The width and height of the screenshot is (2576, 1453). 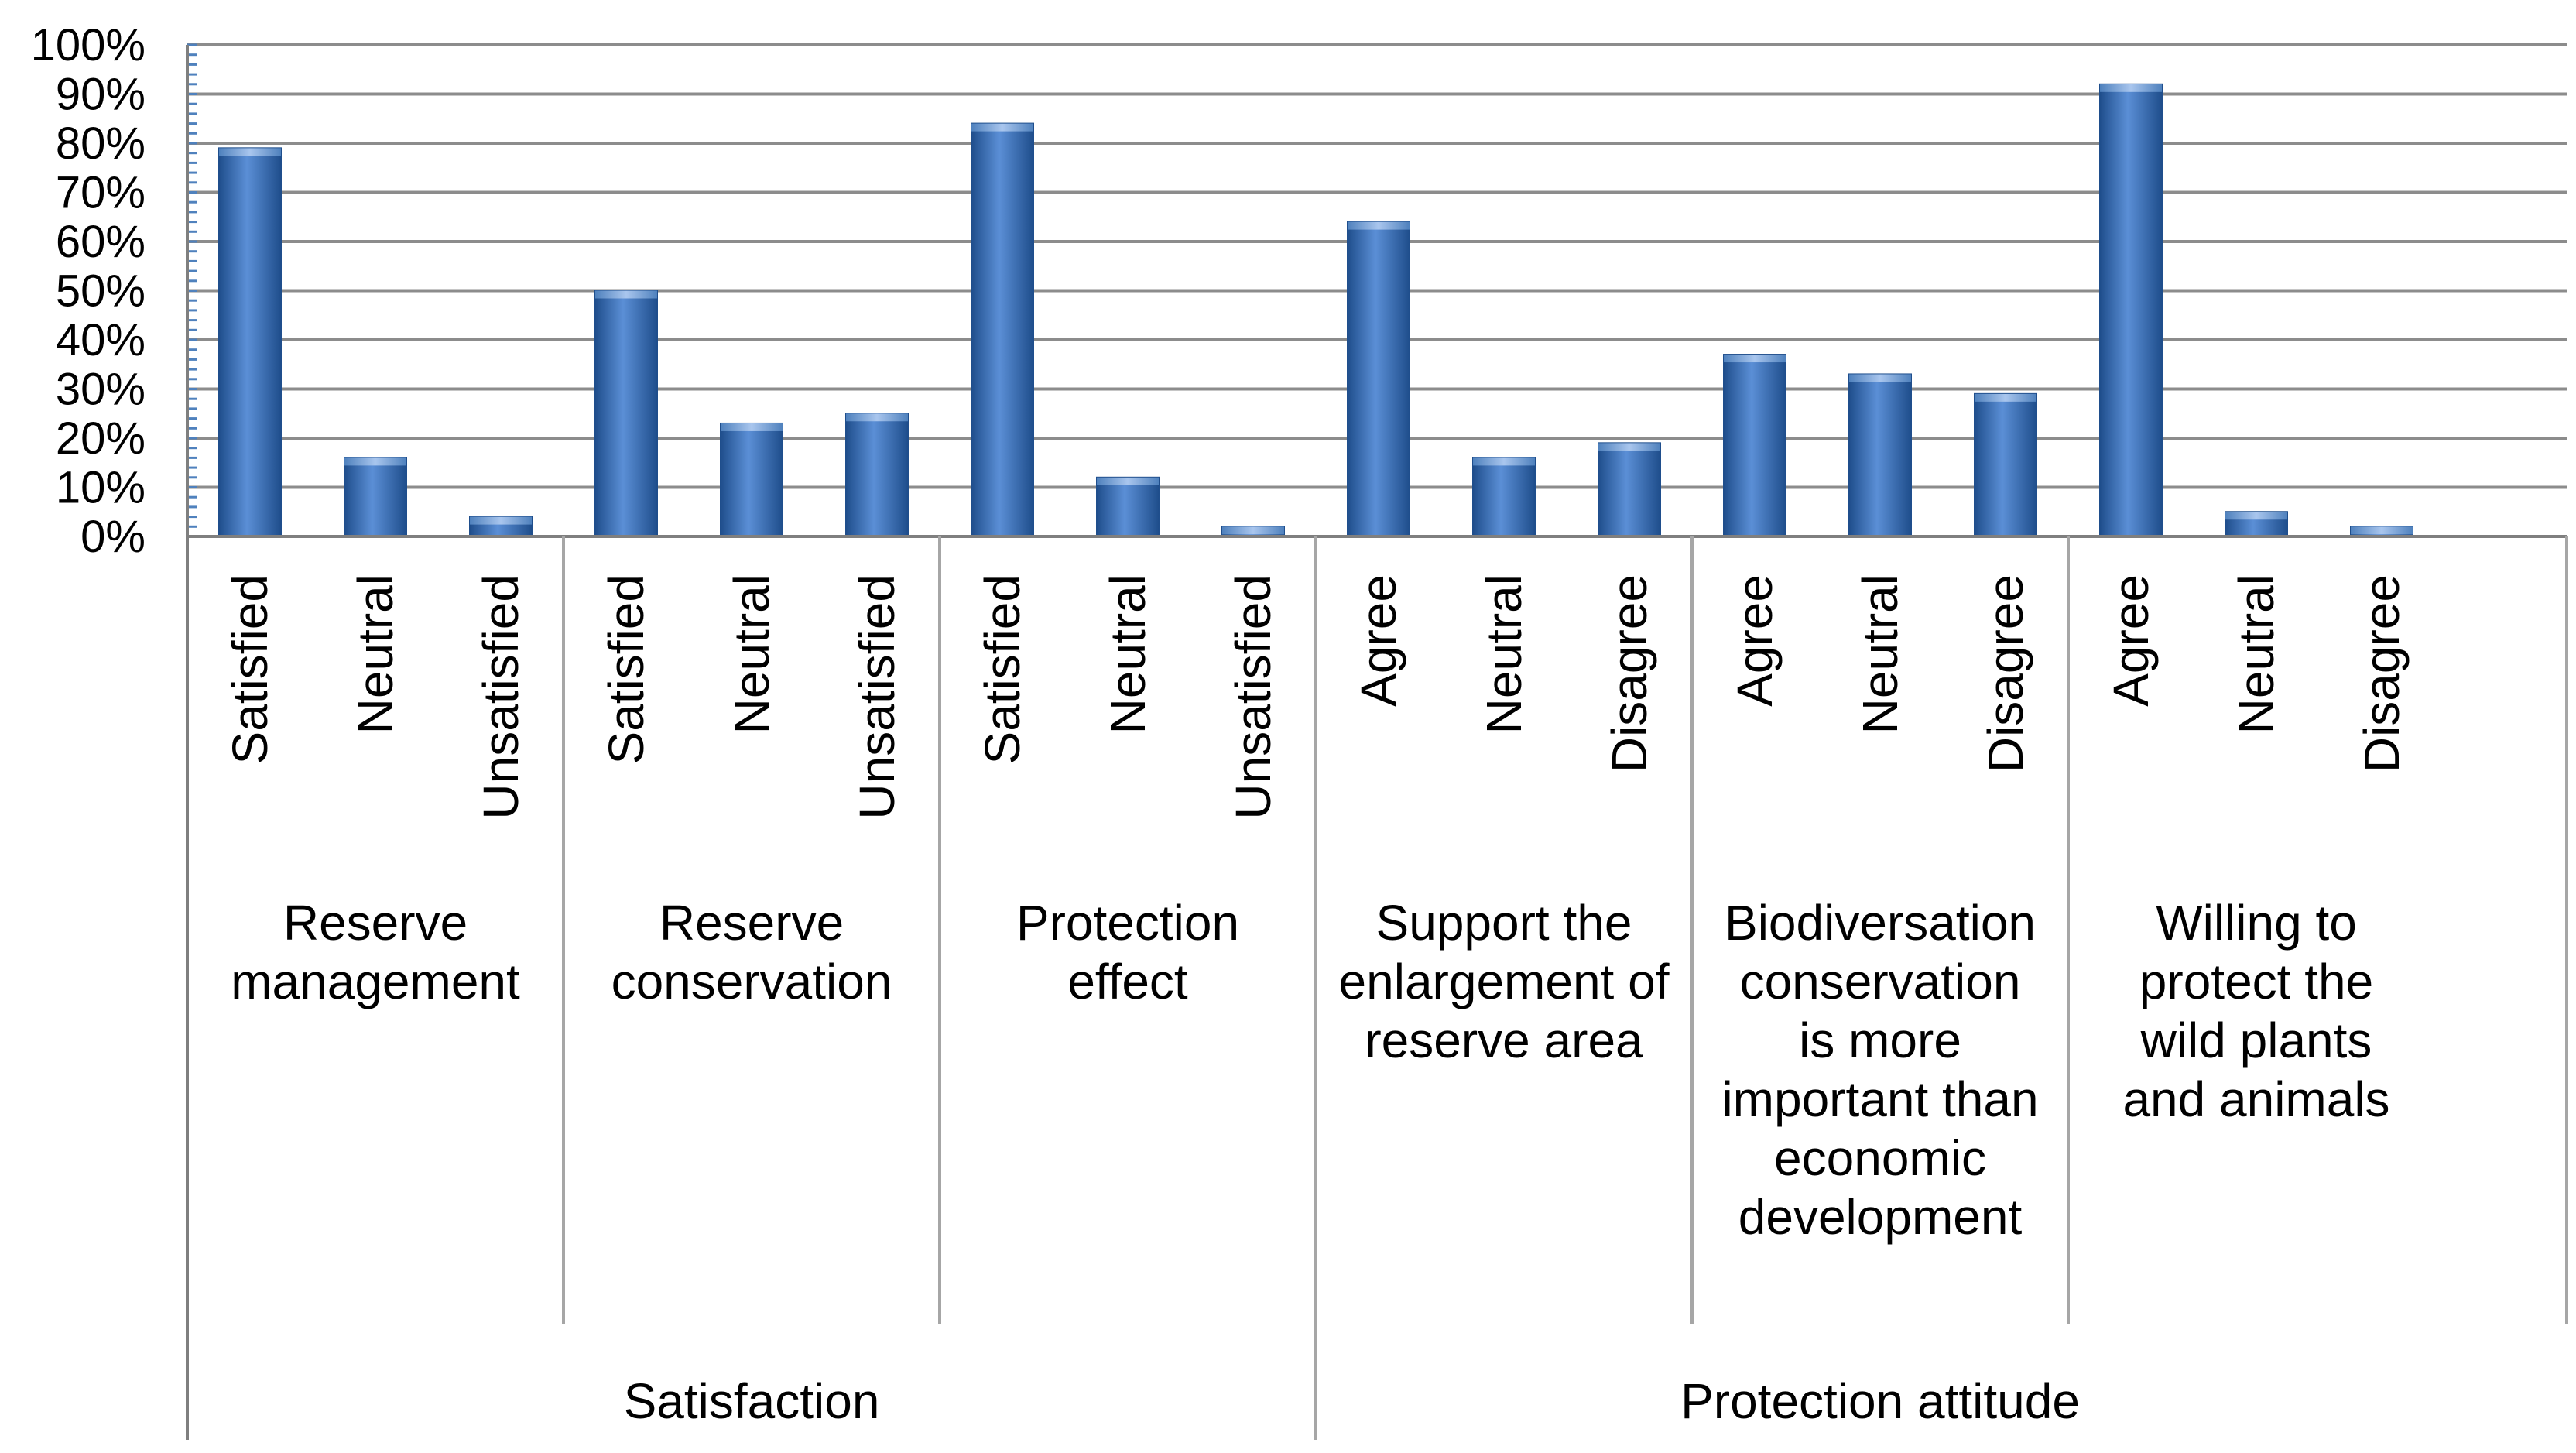 What do you see at coordinates (751, 952) in the screenshot?
I see `group-label: Reserve conservation` at bounding box center [751, 952].